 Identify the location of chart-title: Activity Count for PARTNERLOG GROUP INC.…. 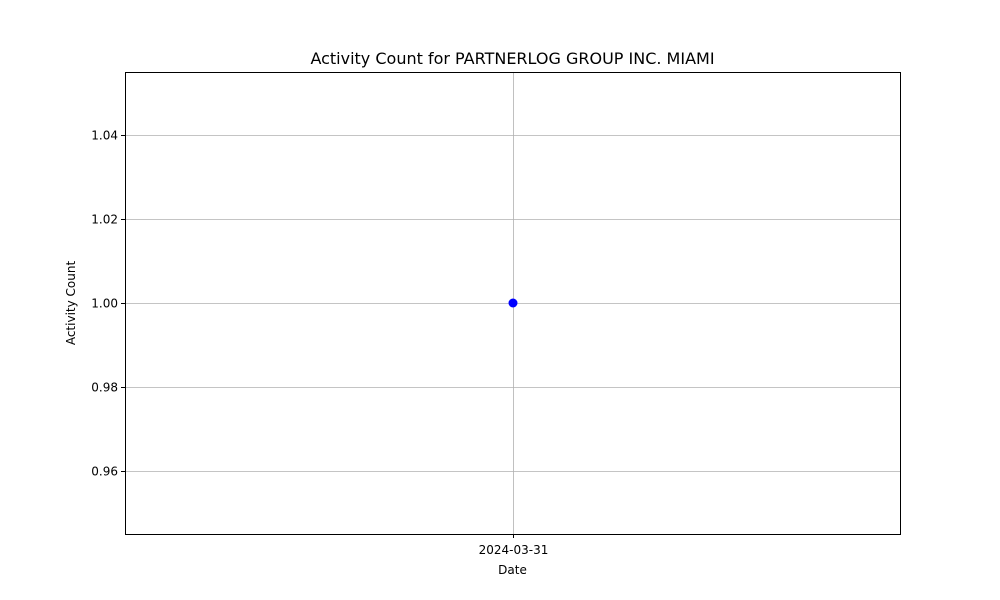
(512, 58).